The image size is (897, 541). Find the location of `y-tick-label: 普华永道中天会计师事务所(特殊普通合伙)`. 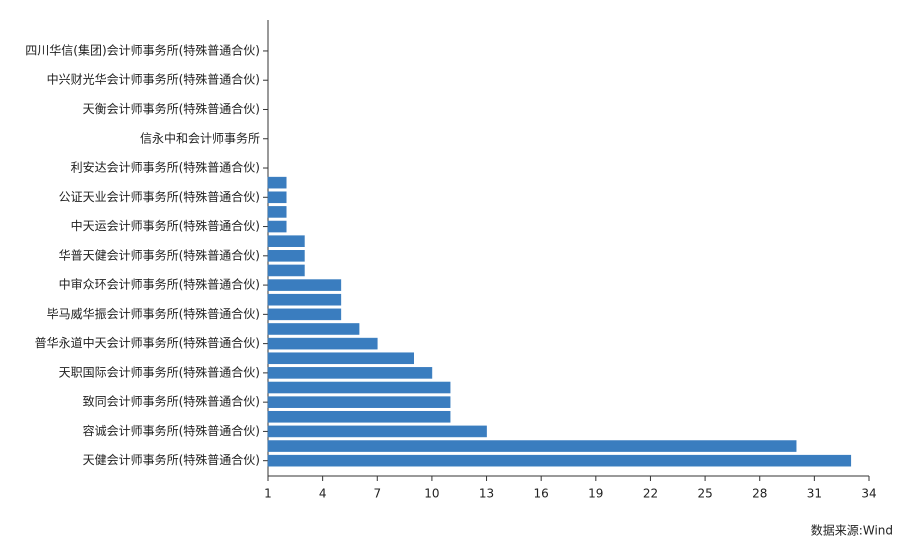

y-tick-label: 普华永道中天会计师事务所(特殊普通合伙) is located at coordinates (147, 342).